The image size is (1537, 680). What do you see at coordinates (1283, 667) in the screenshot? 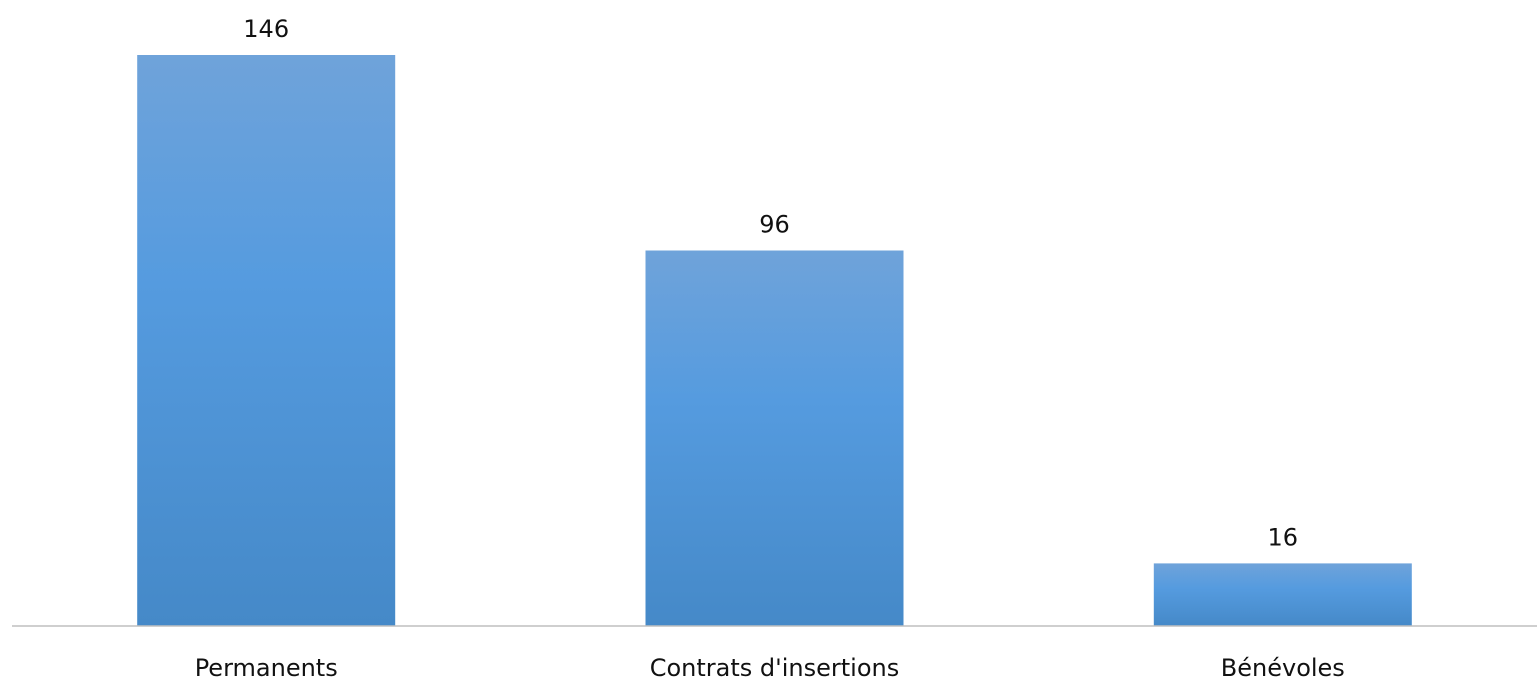
I see `x-tick-label-benevoles: Bénévoles` at bounding box center [1283, 667].